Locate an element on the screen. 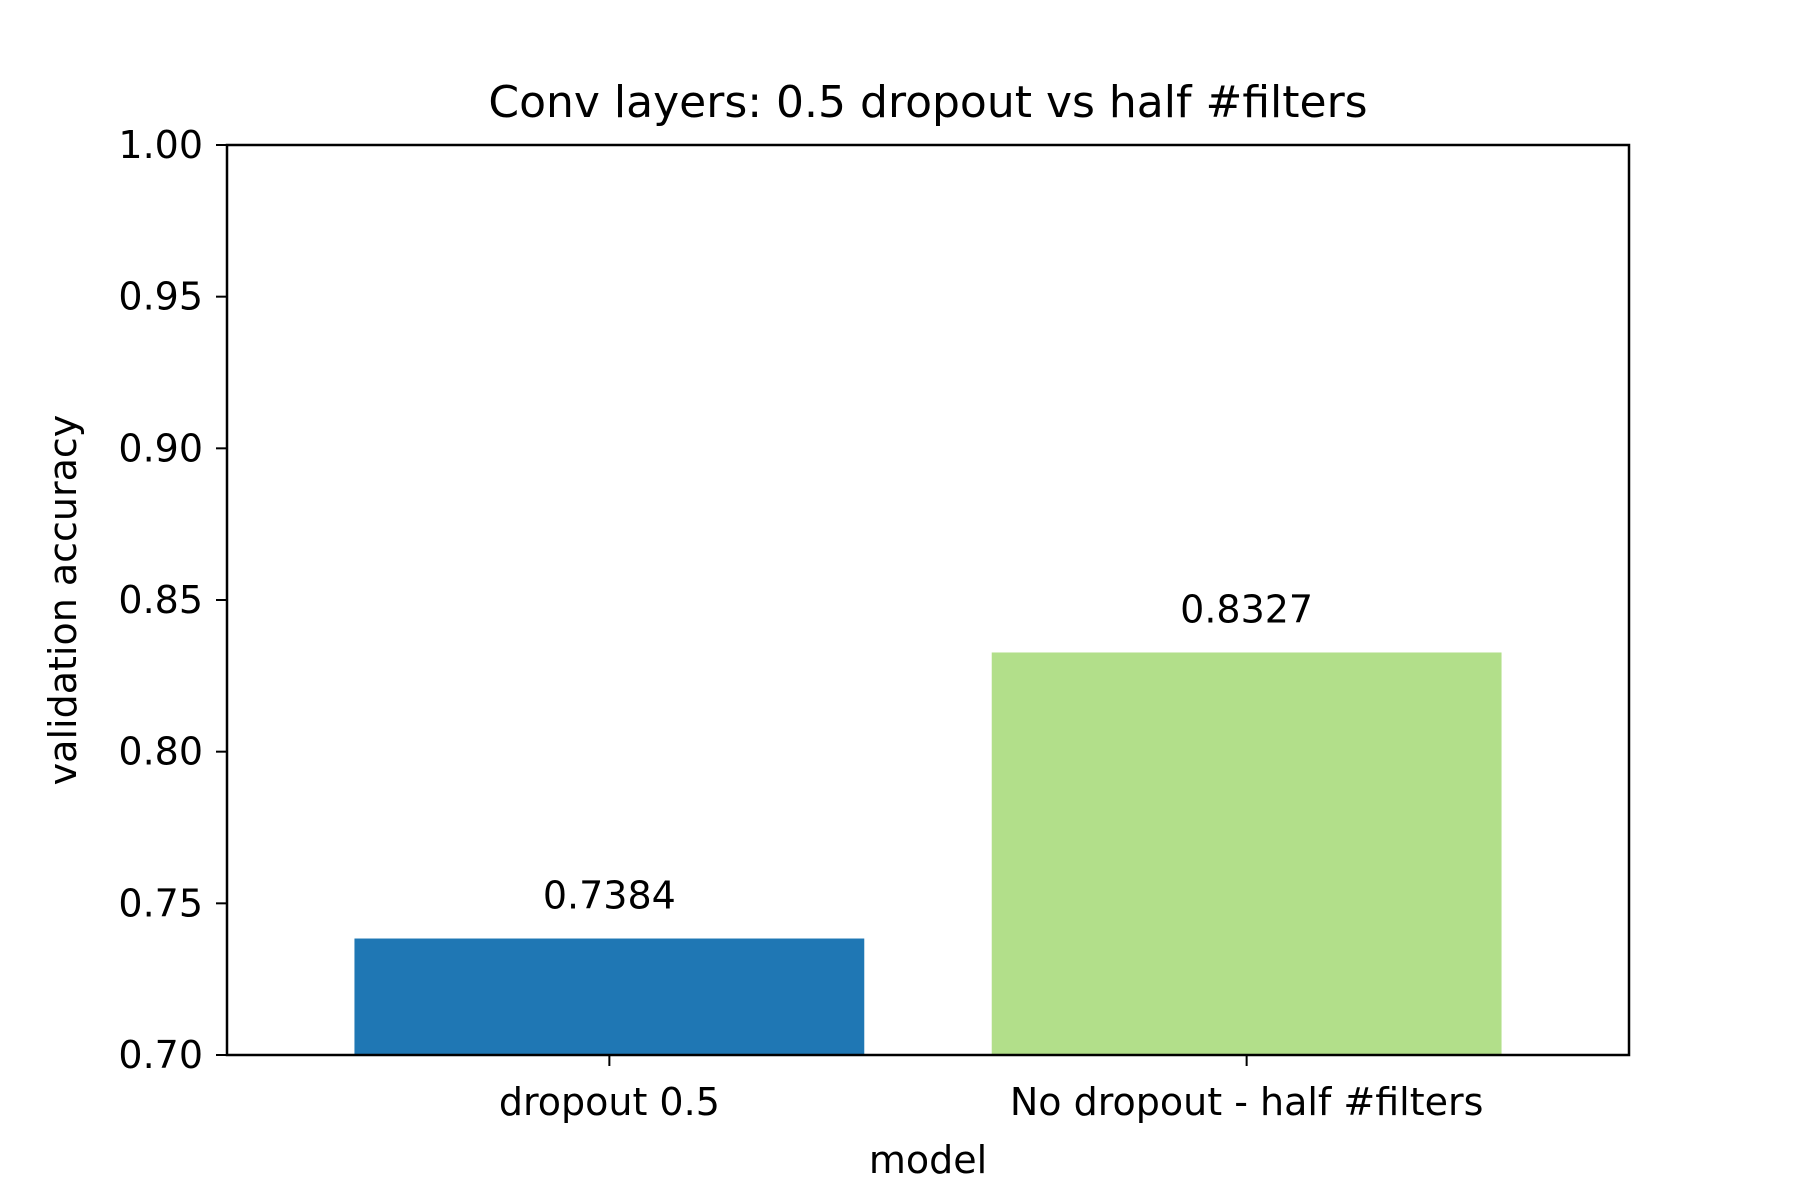 The image size is (1800, 1200). y-axis-label: validation accuracy is located at coordinates (63, 600).